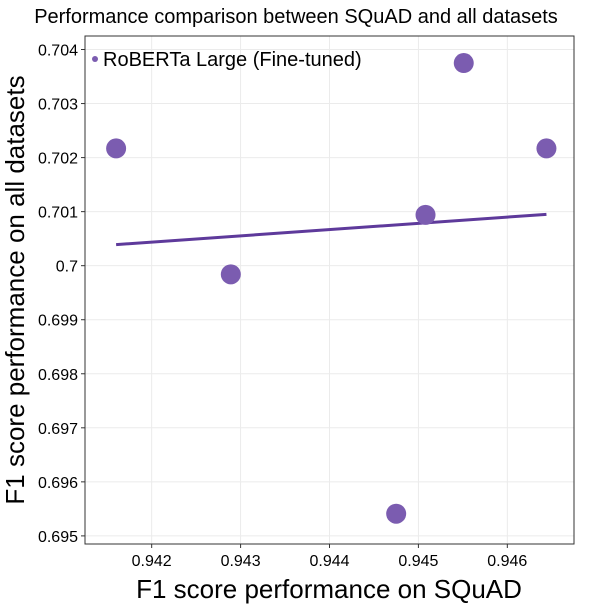 This screenshot has width=605, height=605. I want to click on y-tick-label: 0.701, so click(58, 213).